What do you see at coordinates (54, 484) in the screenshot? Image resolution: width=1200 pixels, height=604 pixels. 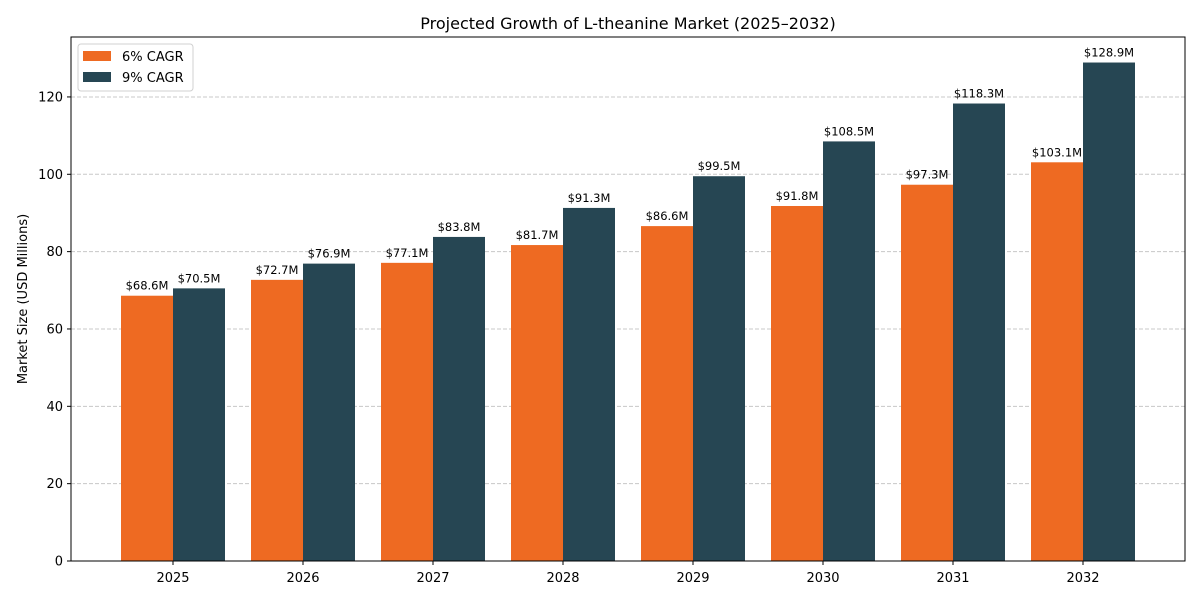 I see `y-tick-label: 20` at bounding box center [54, 484].